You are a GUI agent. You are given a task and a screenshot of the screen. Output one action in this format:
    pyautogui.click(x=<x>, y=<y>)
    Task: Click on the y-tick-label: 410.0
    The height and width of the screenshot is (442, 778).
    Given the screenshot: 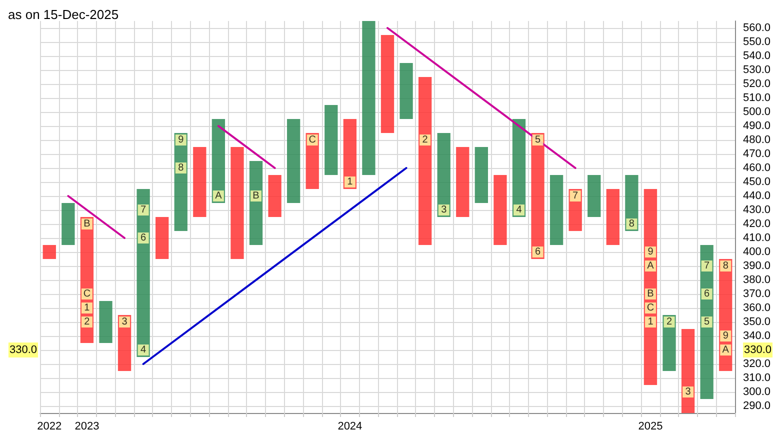 What is the action you would take?
    pyautogui.click(x=757, y=238)
    